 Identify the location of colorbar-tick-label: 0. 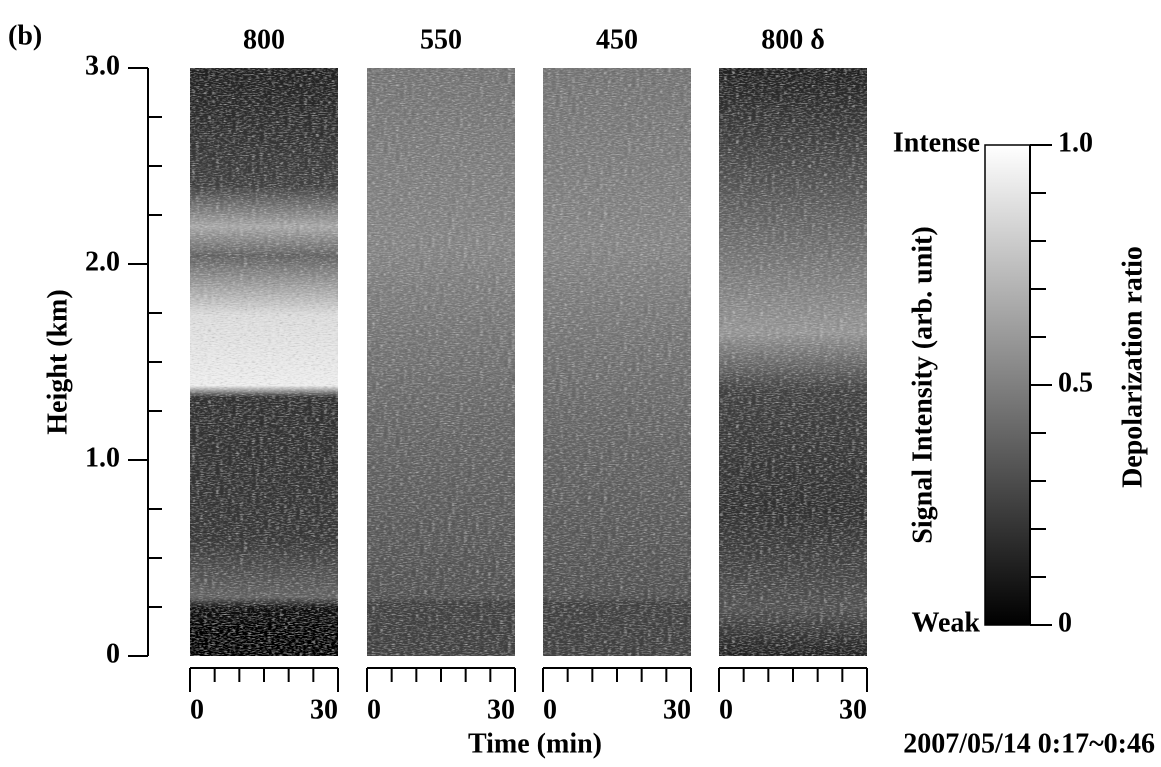
(1065, 622).